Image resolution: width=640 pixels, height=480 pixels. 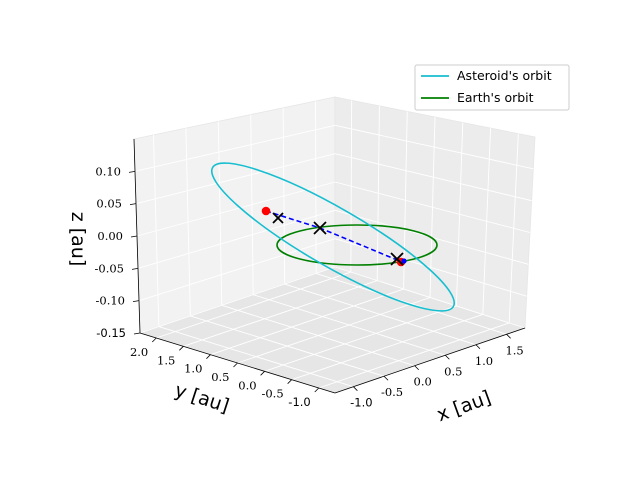 What do you see at coordinates (504, 75) in the screenshot?
I see `legend-label-asteroid: Asteroid's orbit` at bounding box center [504, 75].